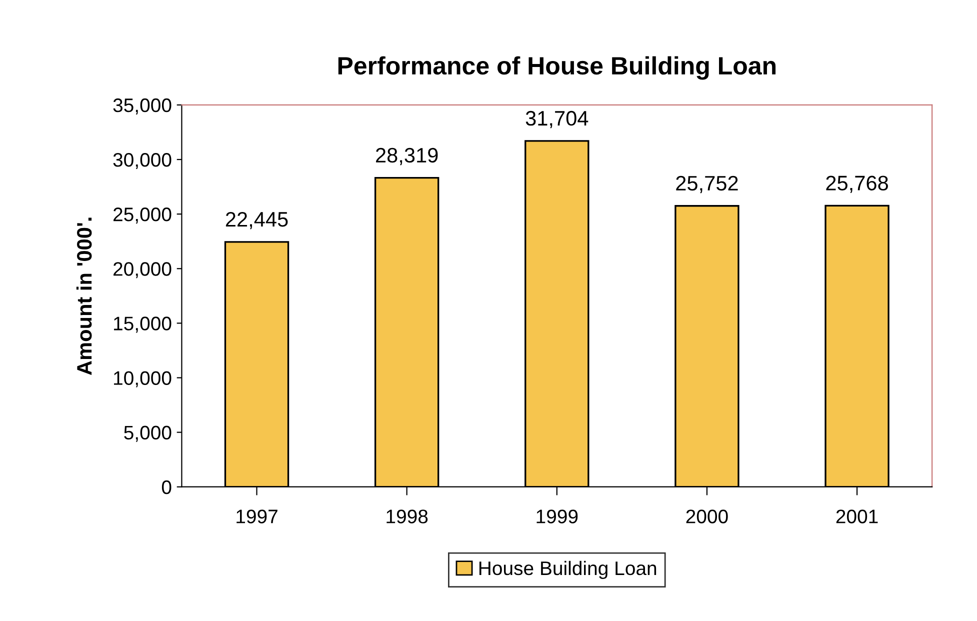 The height and width of the screenshot is (621, 977). I want to click on data-label: 28,319, so click(407, 157).